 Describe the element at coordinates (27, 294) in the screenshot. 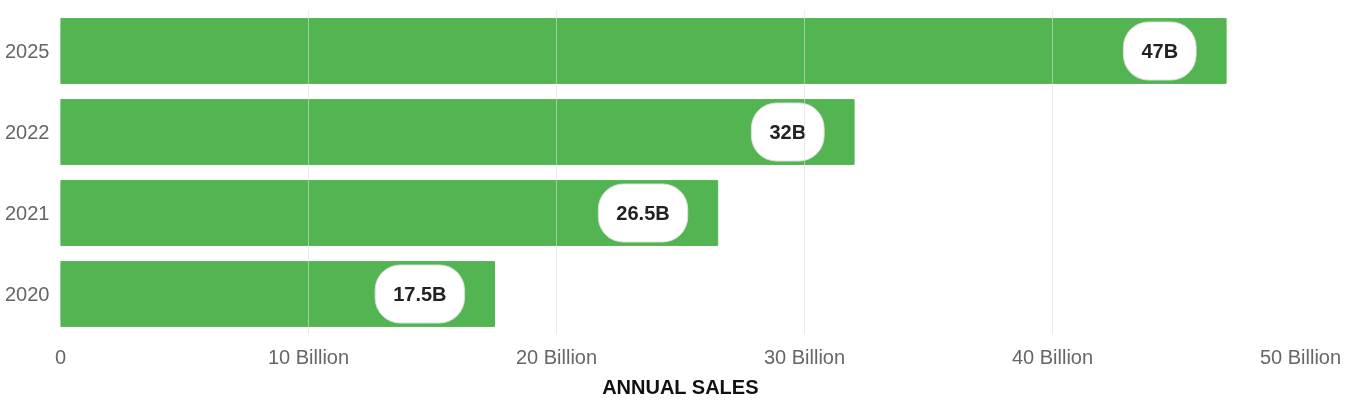

I see `y-tick-label: 2020` at that location.